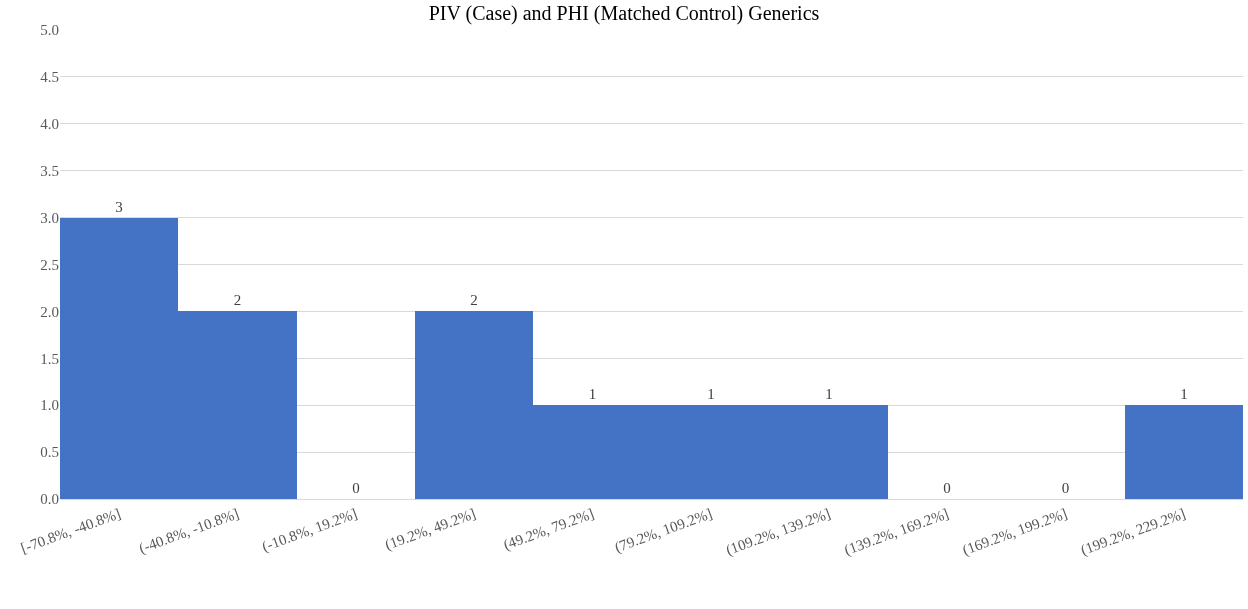  I want to click on y-tick-label: 4.5, so click(49, 77).